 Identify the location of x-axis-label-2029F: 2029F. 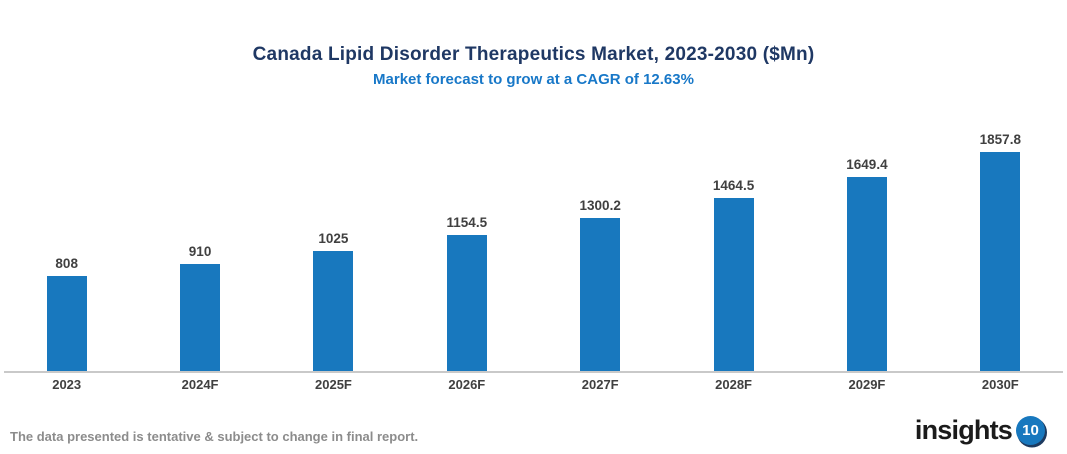
(867, 384).